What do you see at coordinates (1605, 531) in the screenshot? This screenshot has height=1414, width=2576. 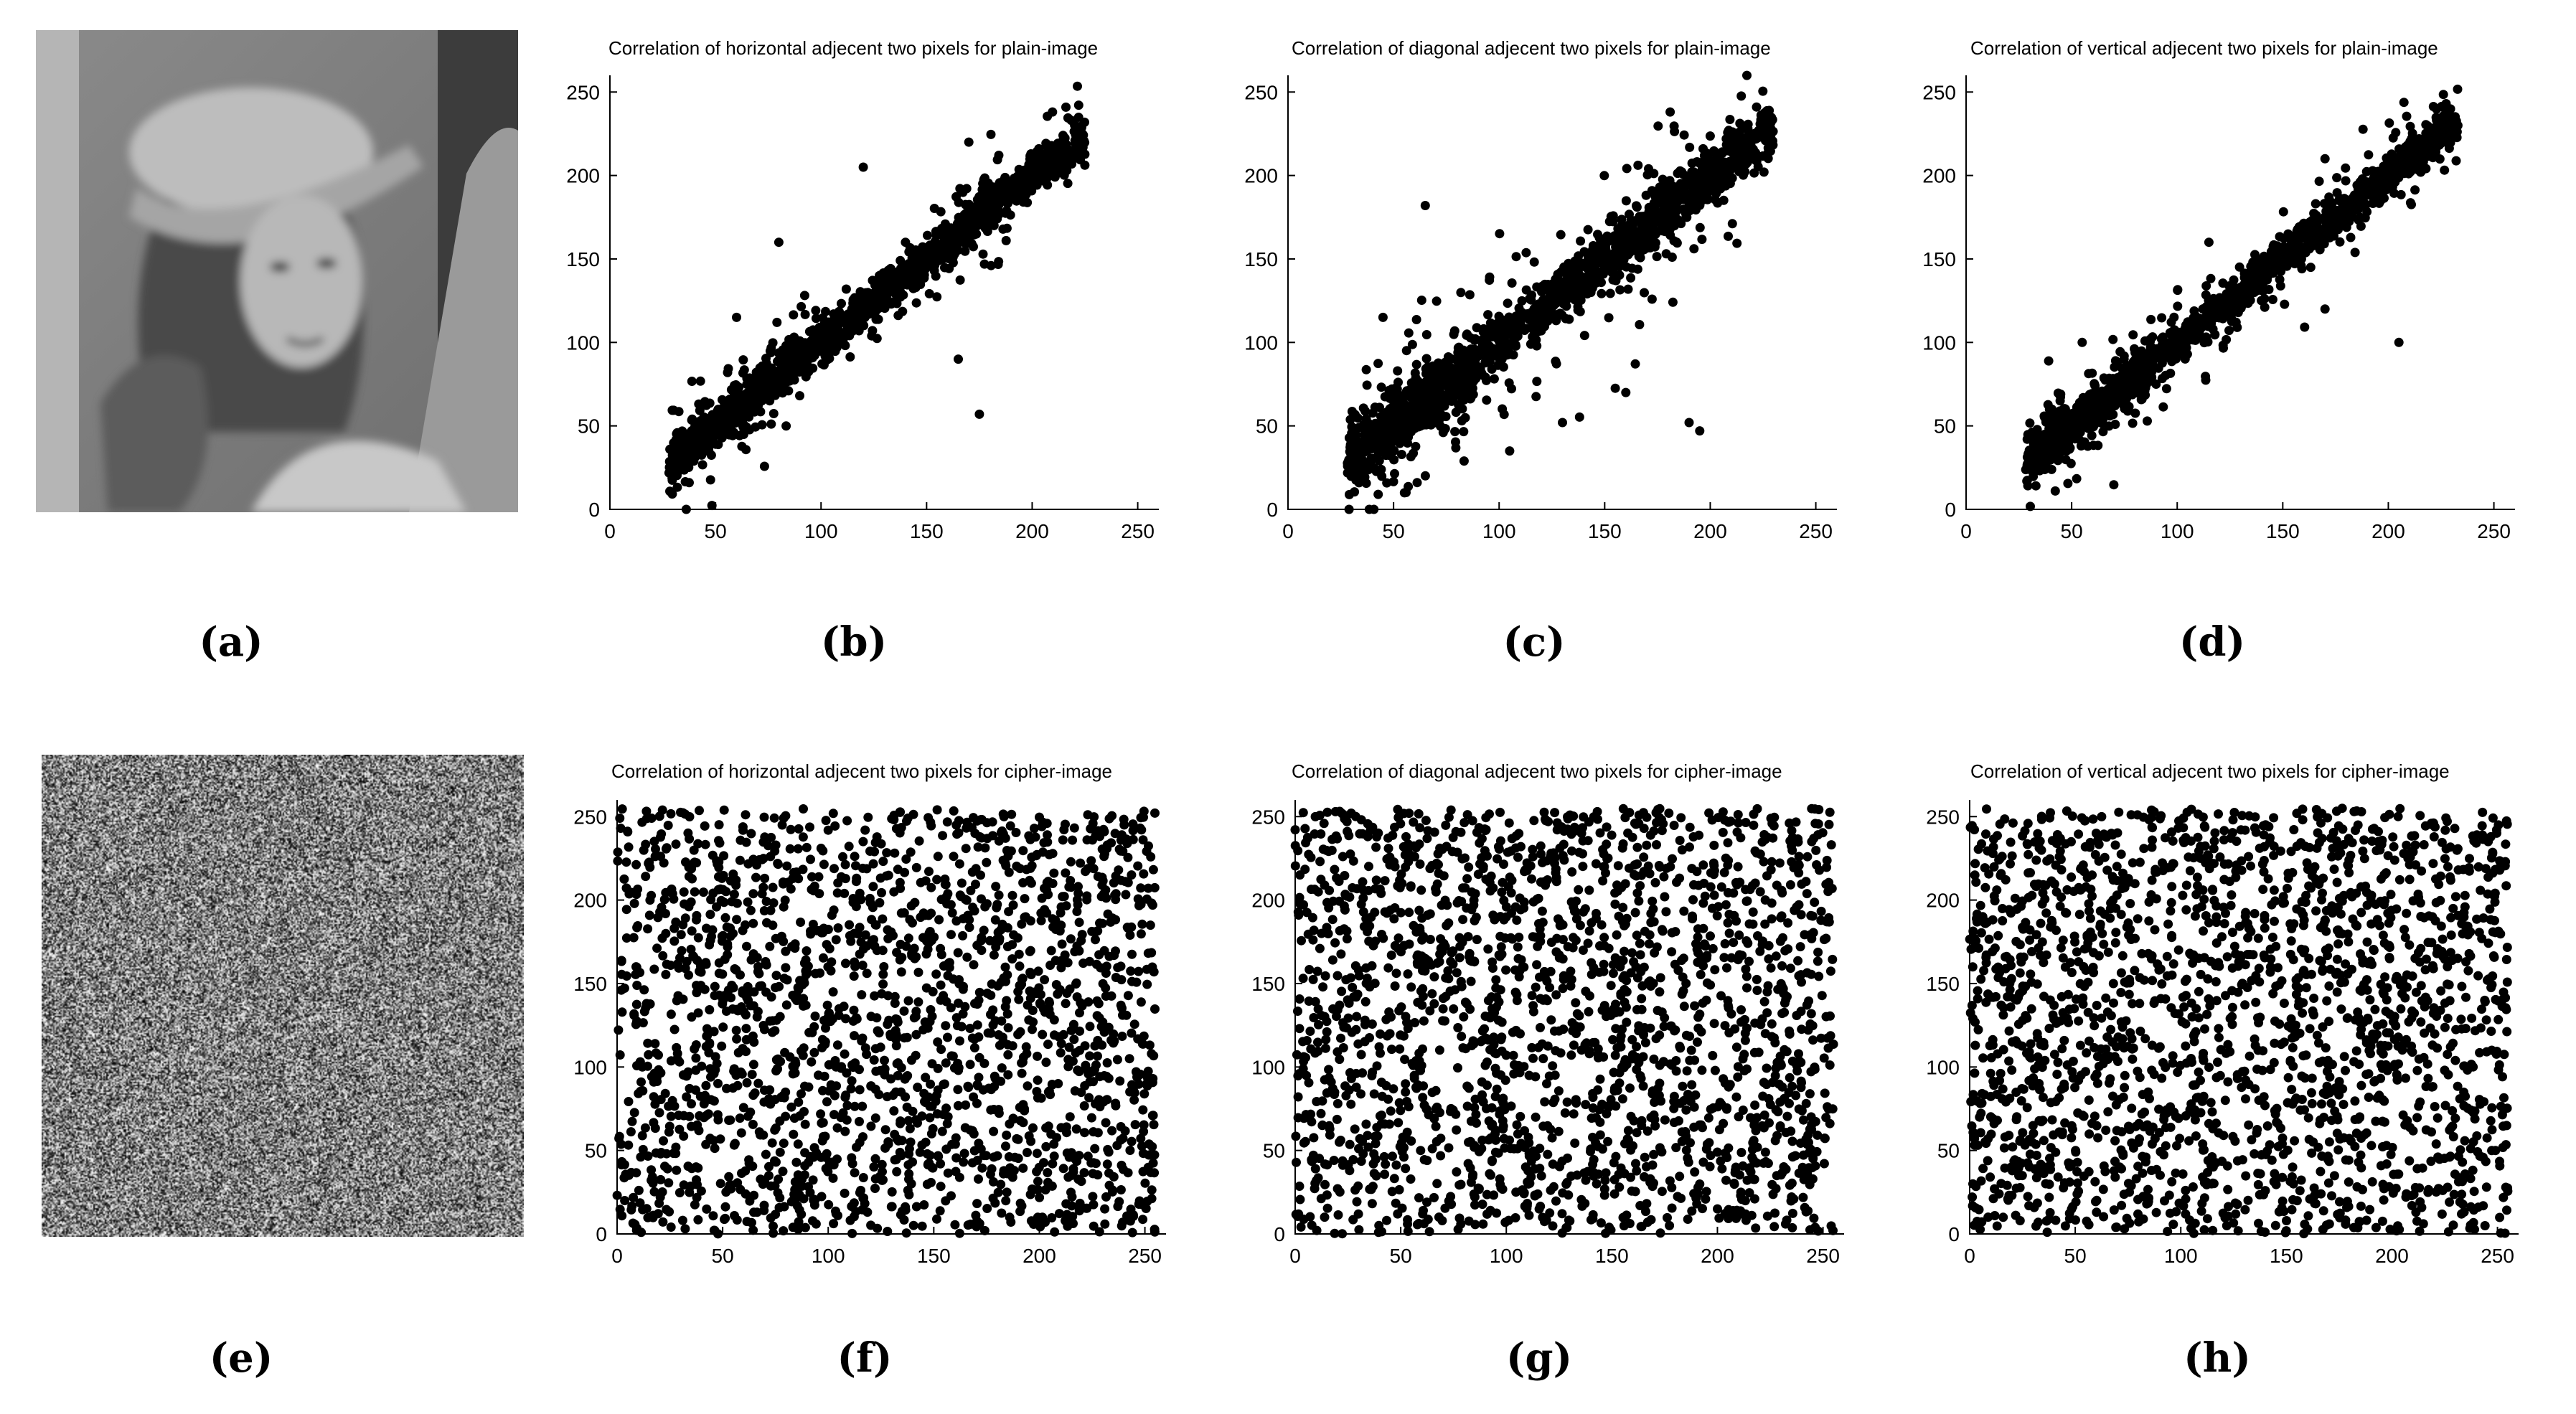 I see `x-tick-label: 150` at bounding box center [1605, 531].